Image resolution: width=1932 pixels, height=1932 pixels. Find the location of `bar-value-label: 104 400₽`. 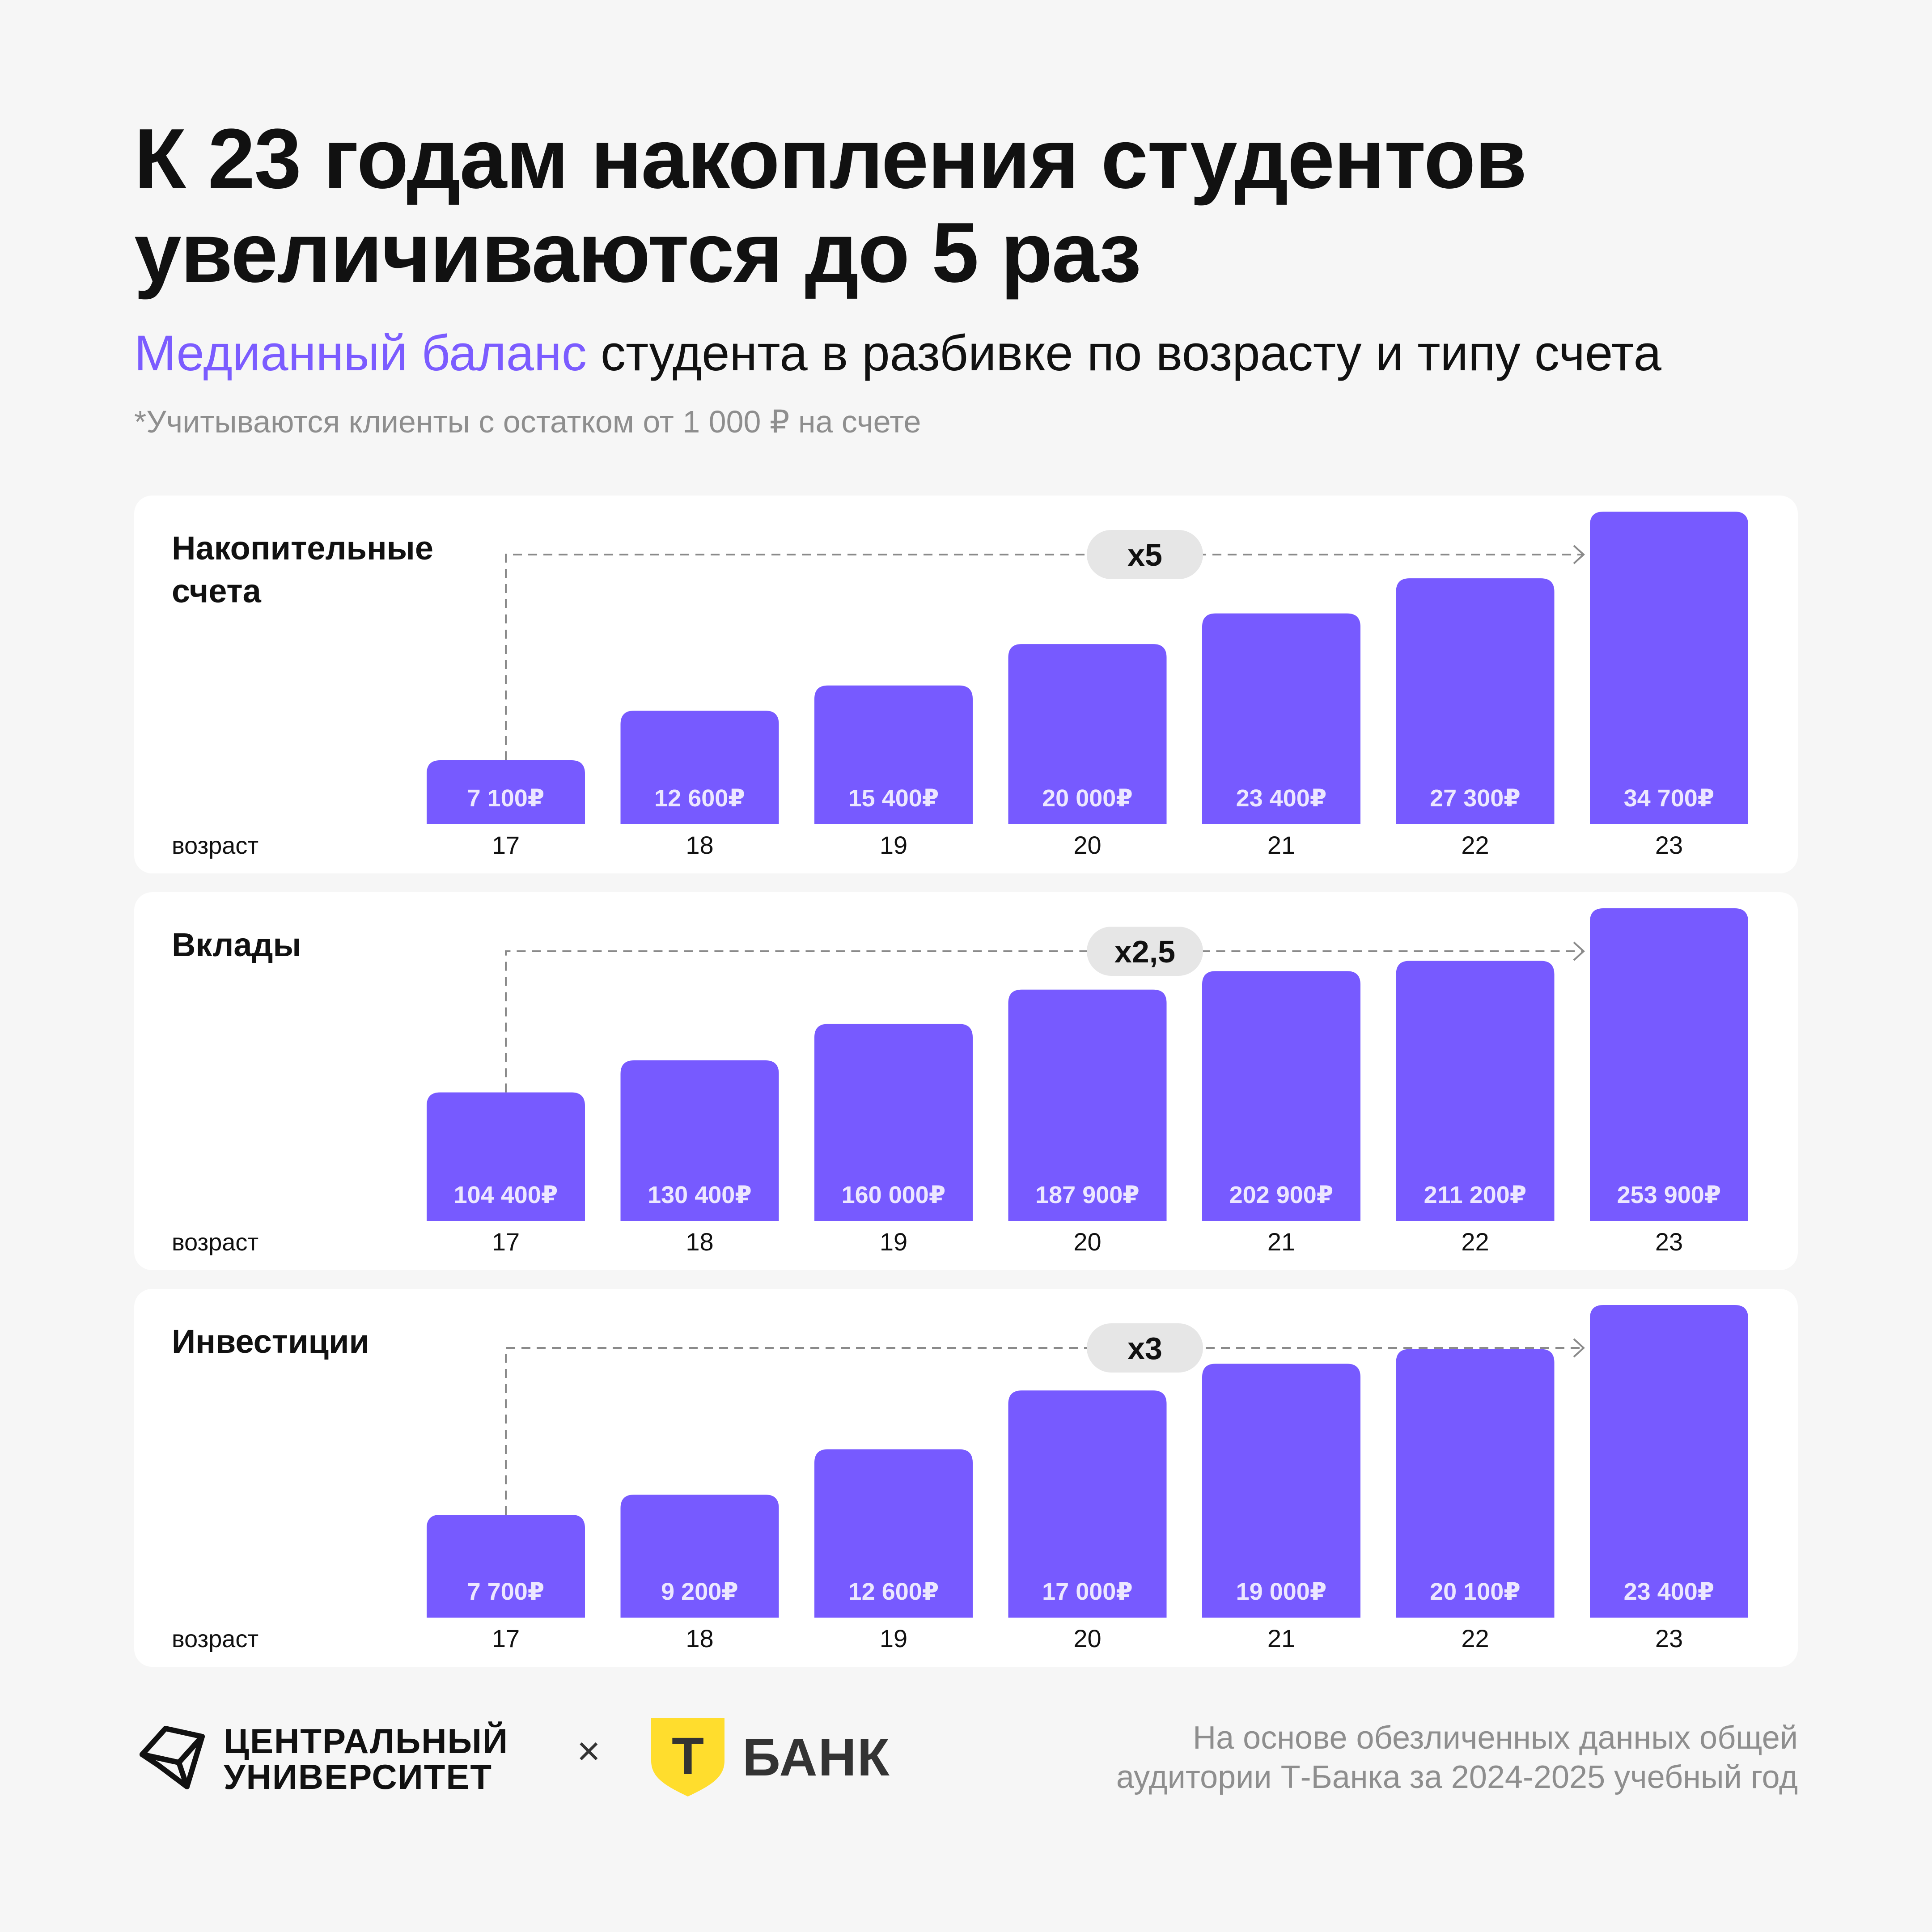

bar-value-label: 104 400₽ is located at coordinates (506, 1195).